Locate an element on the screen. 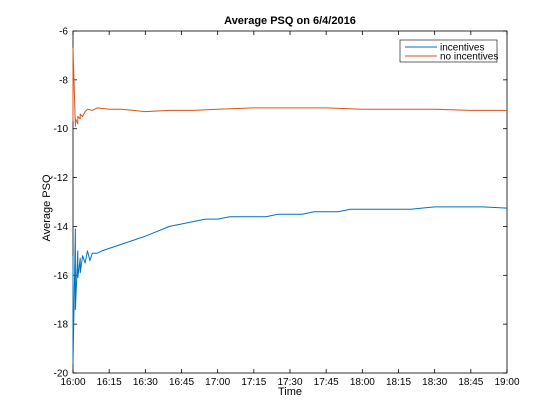 The width and height of the screenshot is (560, 420). y-tick-label: -8 is located at coordinates (63, 80).